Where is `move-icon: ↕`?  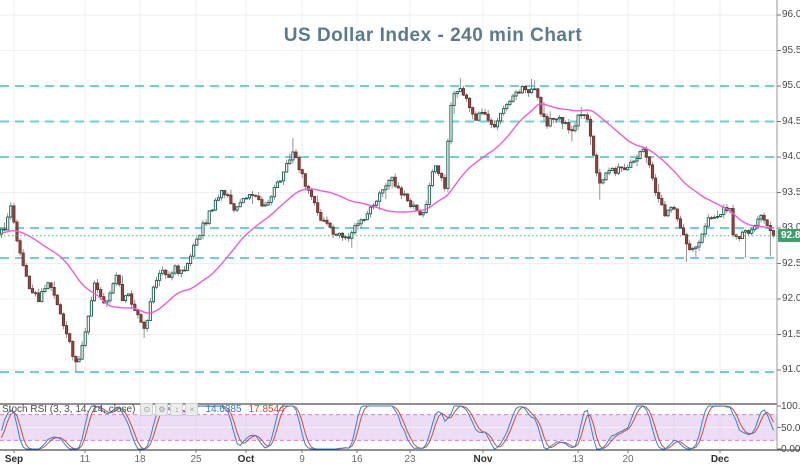 move-icon: ↕ is located at coordinates (177, 409).